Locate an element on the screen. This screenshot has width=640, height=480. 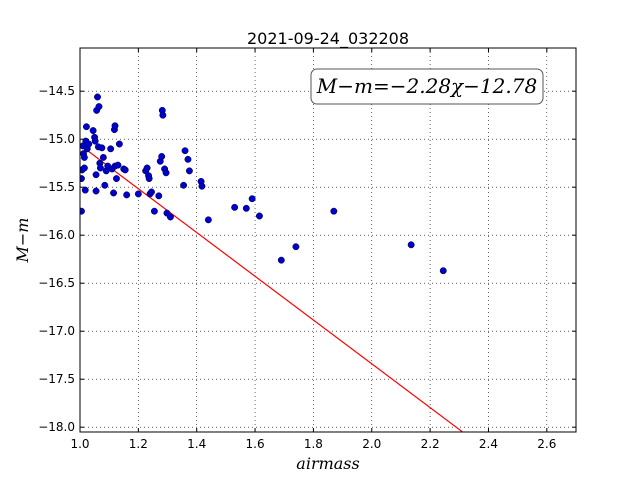
annotation-box is located at coordinates (427, 86).